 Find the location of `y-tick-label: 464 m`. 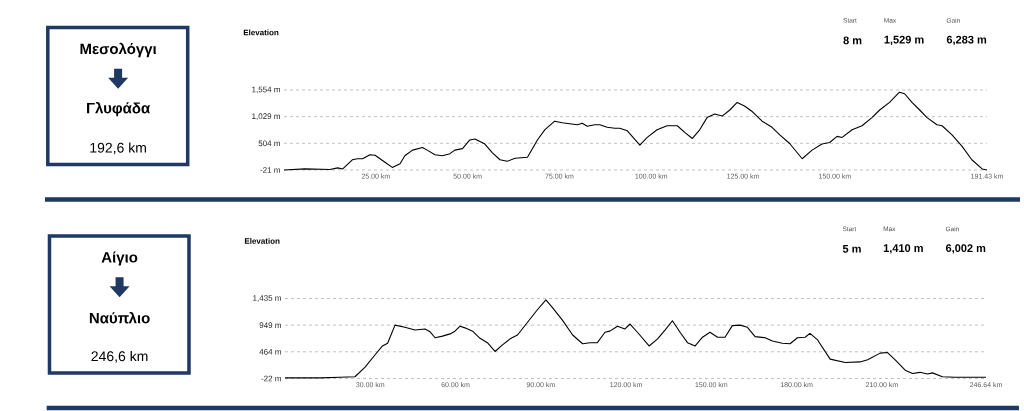

y-tick-label: 464 m is located at coordinates (270, 351).